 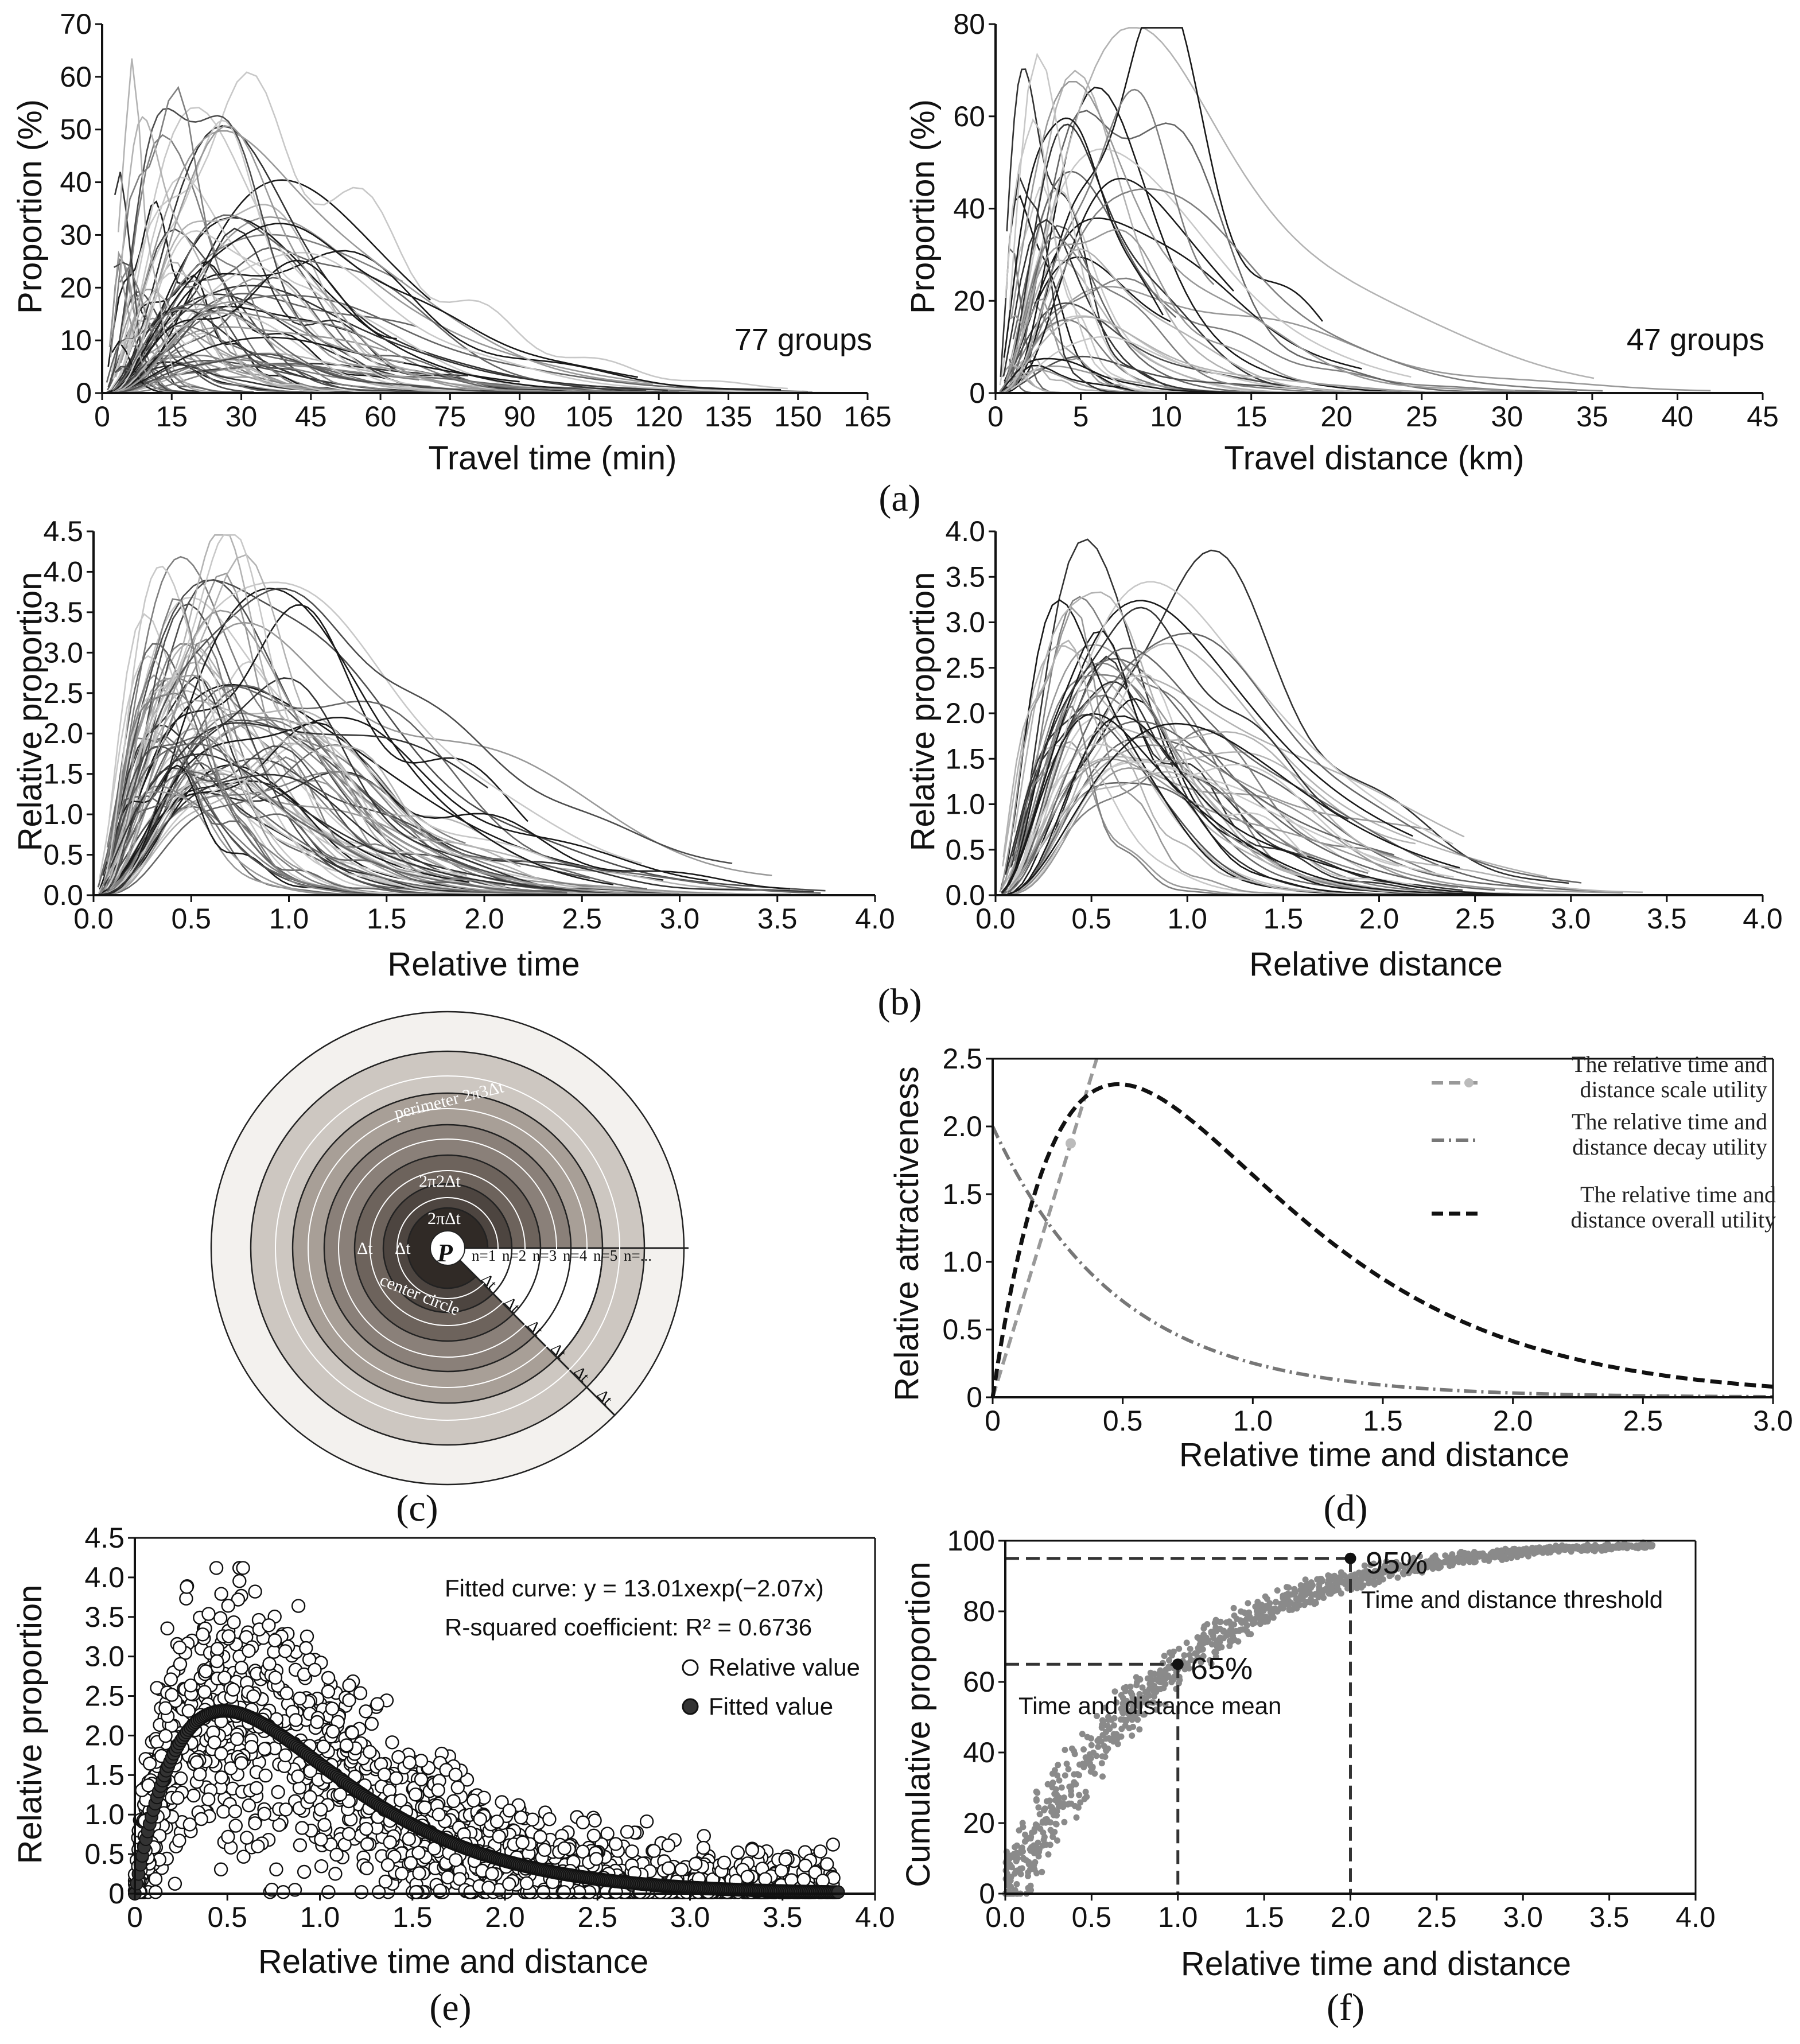 What do you see at coordinates (1592, 417) in the screenshot?
I see `x-tick-label: 35` at bounding box center [1592, 417].